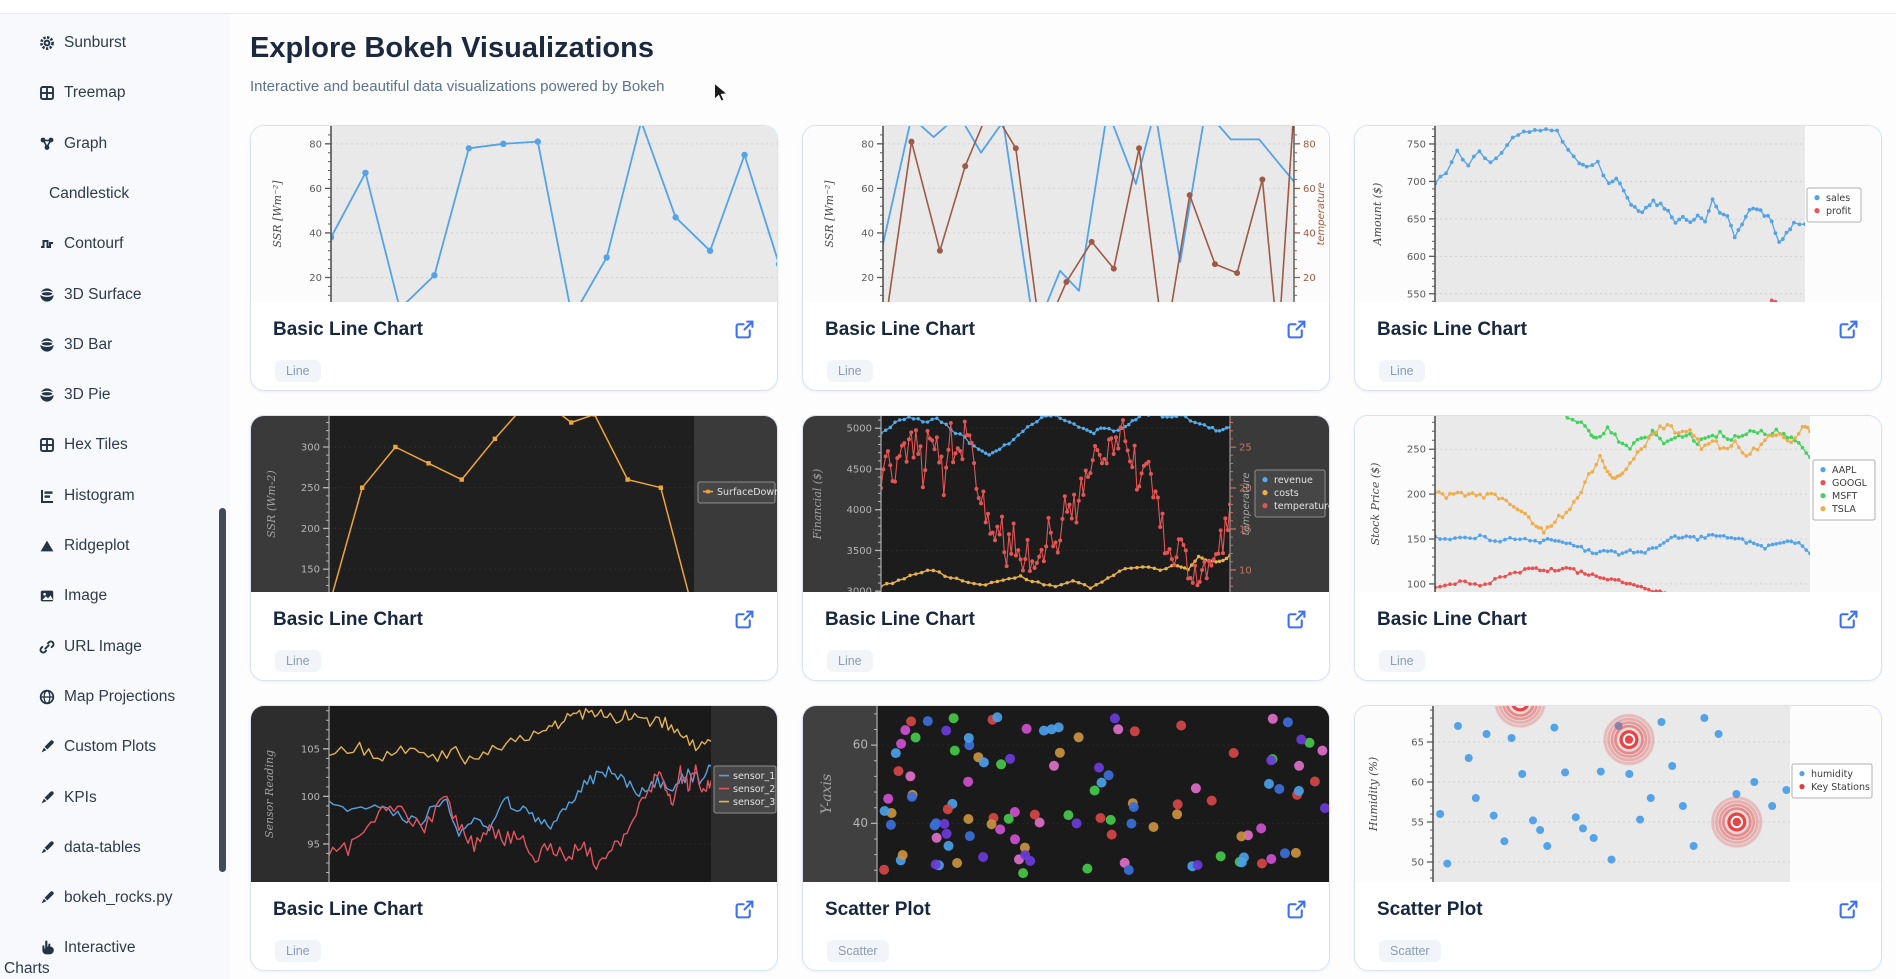  I want to click on contourf-icon, so click(47, 244).